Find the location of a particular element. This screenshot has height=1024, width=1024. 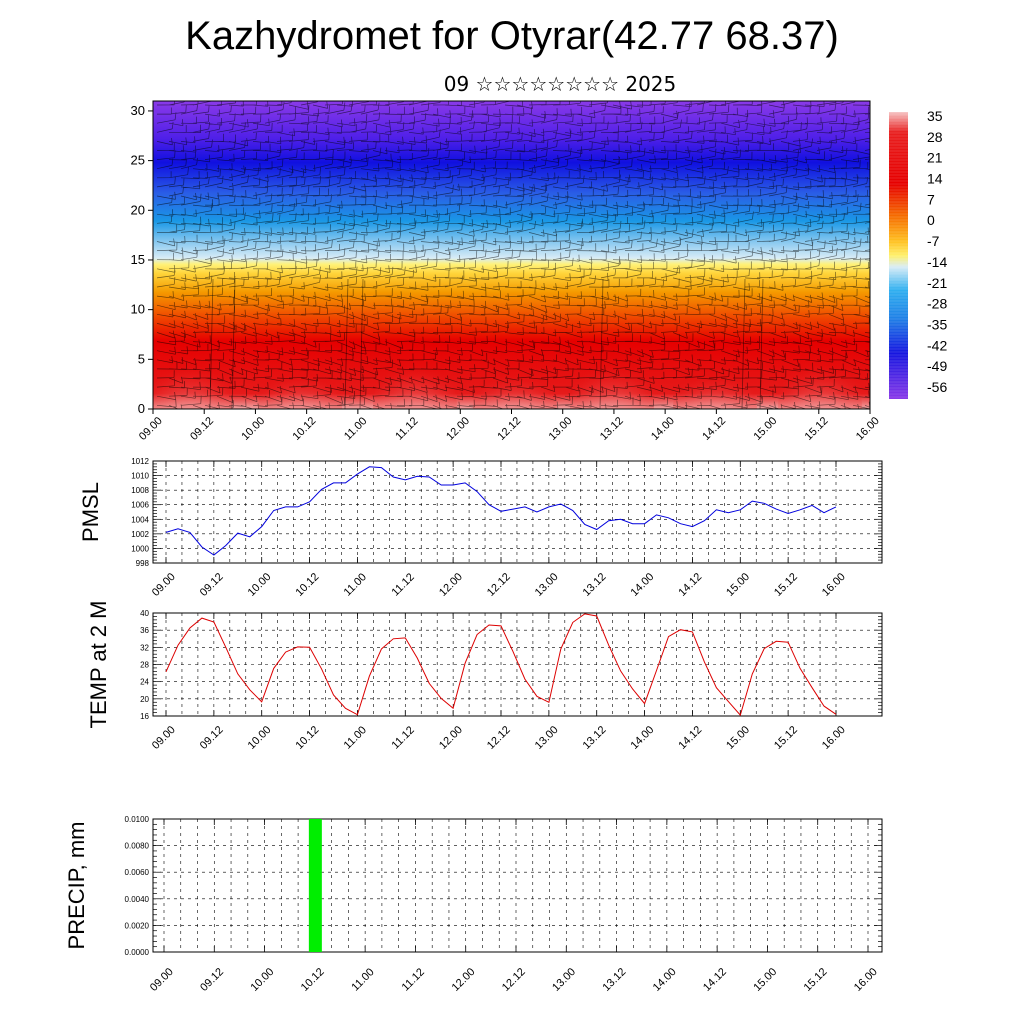

pmsl-xtick-label: 11.00 is located at coordinates (355, 584).